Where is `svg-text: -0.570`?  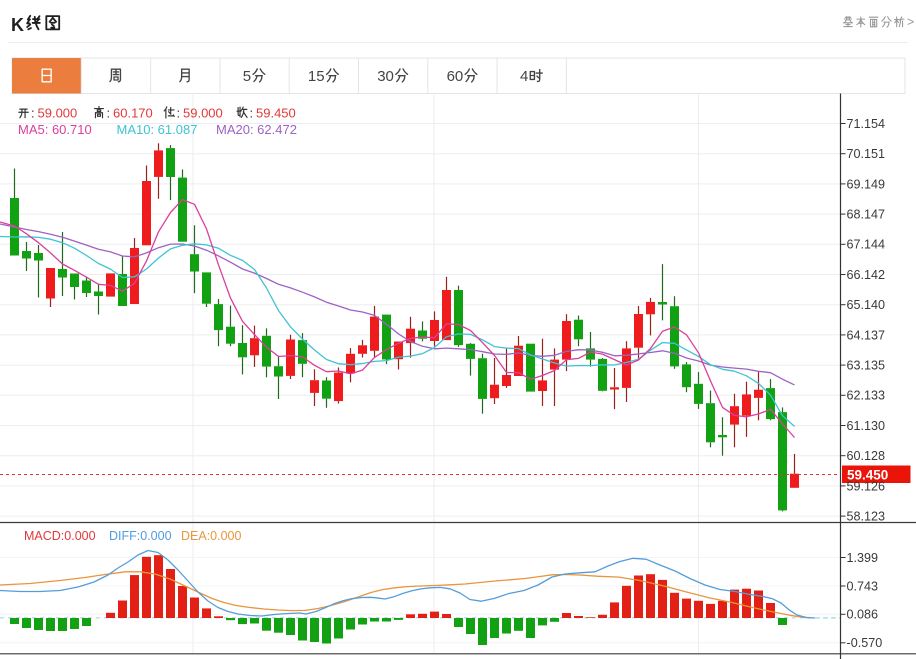 svg-text: -0.570 is located at coordinates (865, 643).